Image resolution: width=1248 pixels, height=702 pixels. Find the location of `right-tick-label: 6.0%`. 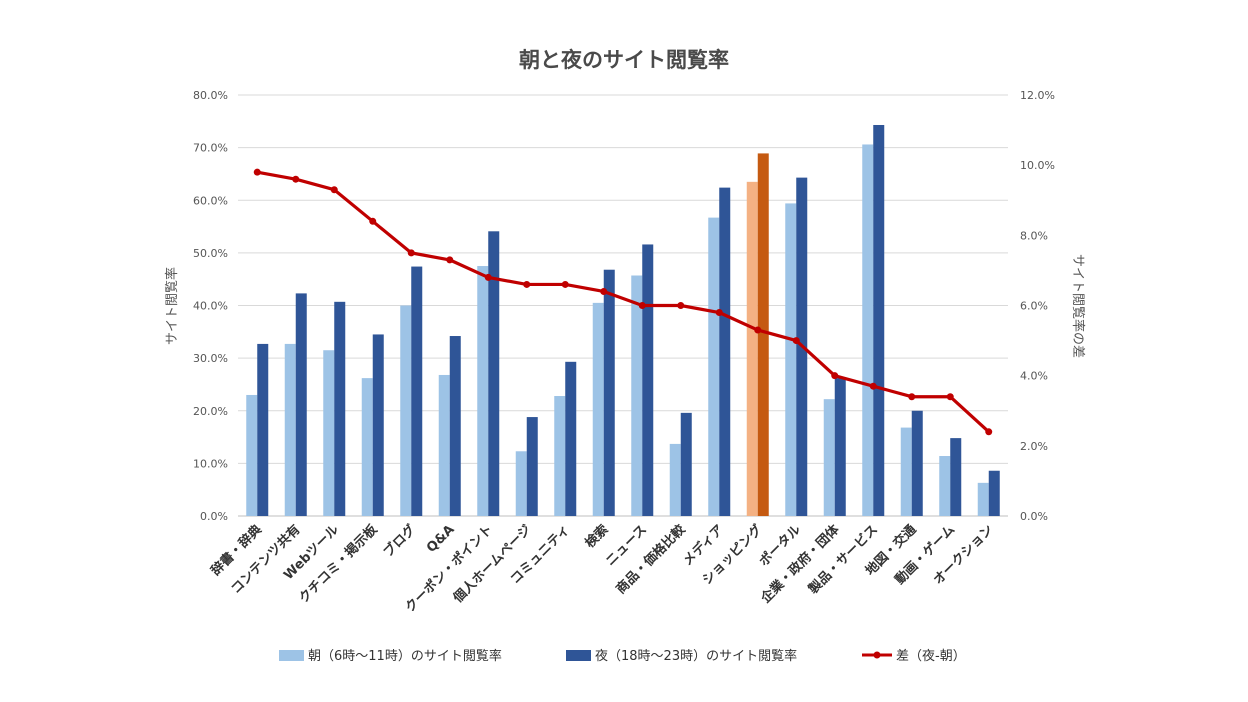

right-tick-label: 6.0% is located at coordinates (1034, 306).